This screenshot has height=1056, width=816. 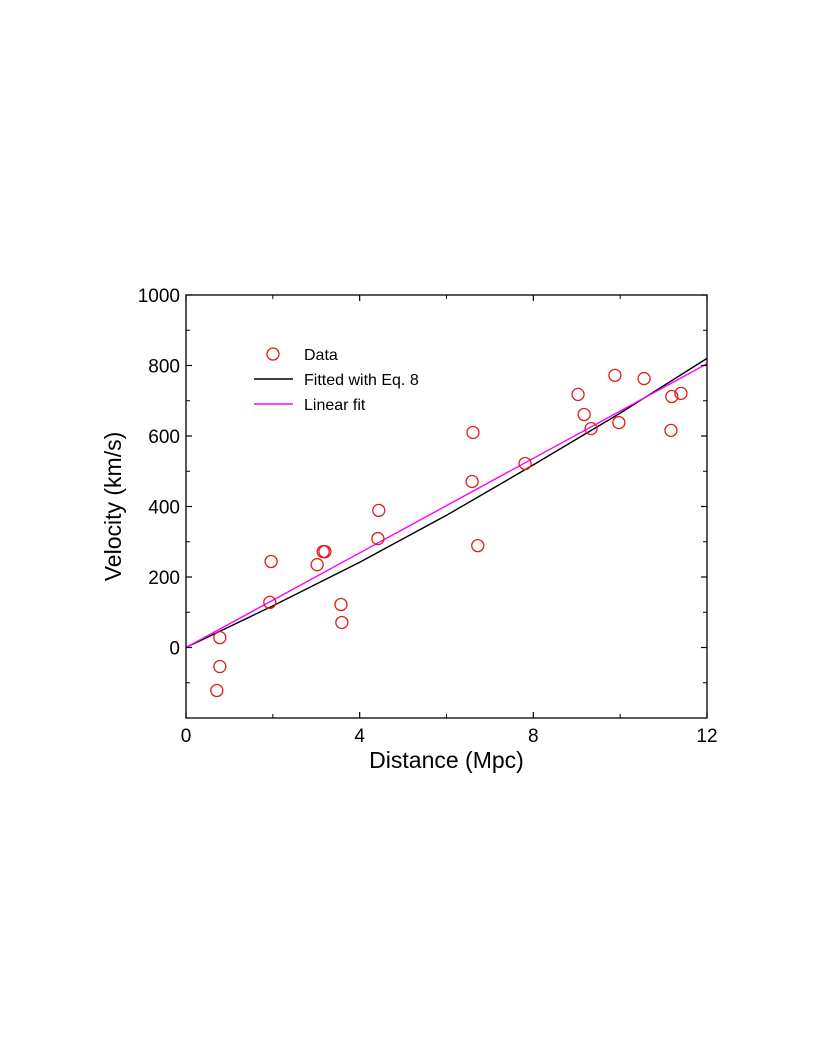 What do you see at coordinates (113, 507) in the screenshot?
I see `y-axis-title: Velocity (km/s)` at bounding box center [113, 507].